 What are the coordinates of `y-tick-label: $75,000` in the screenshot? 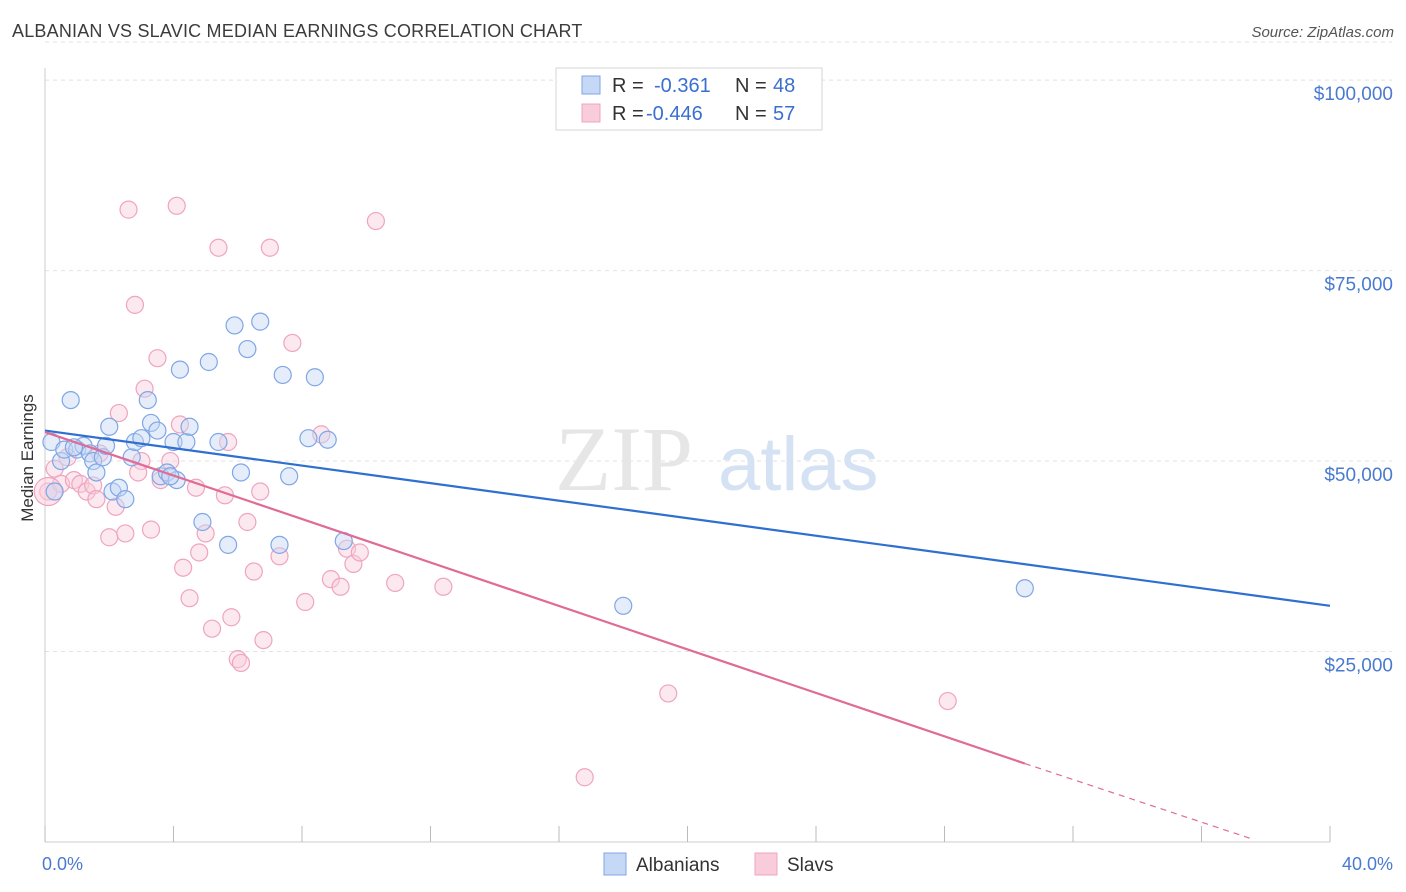 It's located at (1358, 285).